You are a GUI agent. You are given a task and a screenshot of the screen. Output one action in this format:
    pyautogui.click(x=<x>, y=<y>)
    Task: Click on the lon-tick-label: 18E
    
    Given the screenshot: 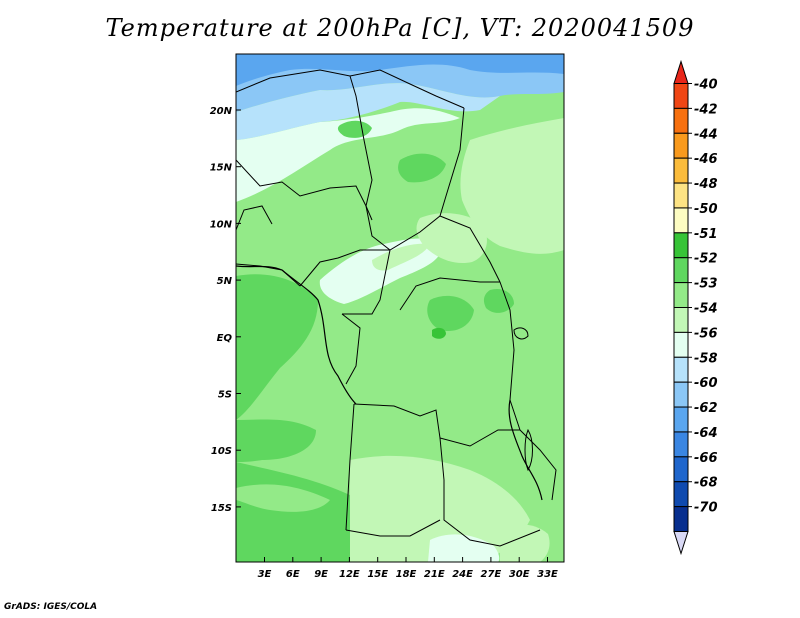 What is the action you would take?
    pyautogui.click(x=406, y=574)
    